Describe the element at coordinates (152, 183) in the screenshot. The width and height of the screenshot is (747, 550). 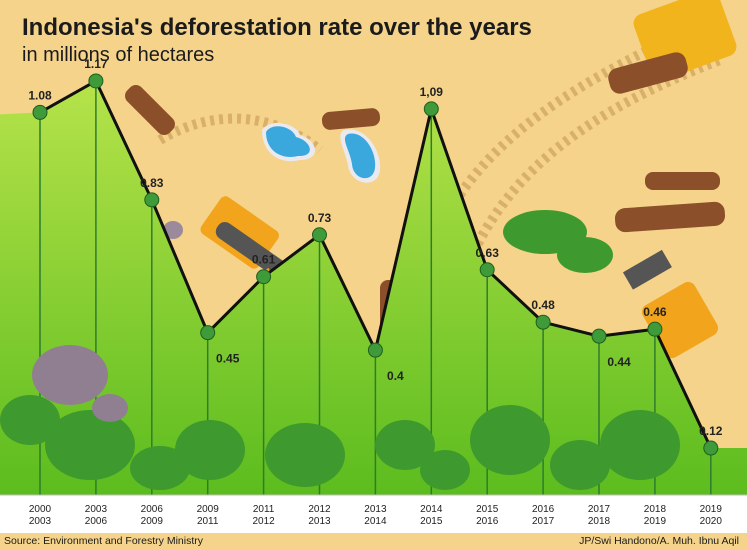
I see `data-label: 0.83` at that location.